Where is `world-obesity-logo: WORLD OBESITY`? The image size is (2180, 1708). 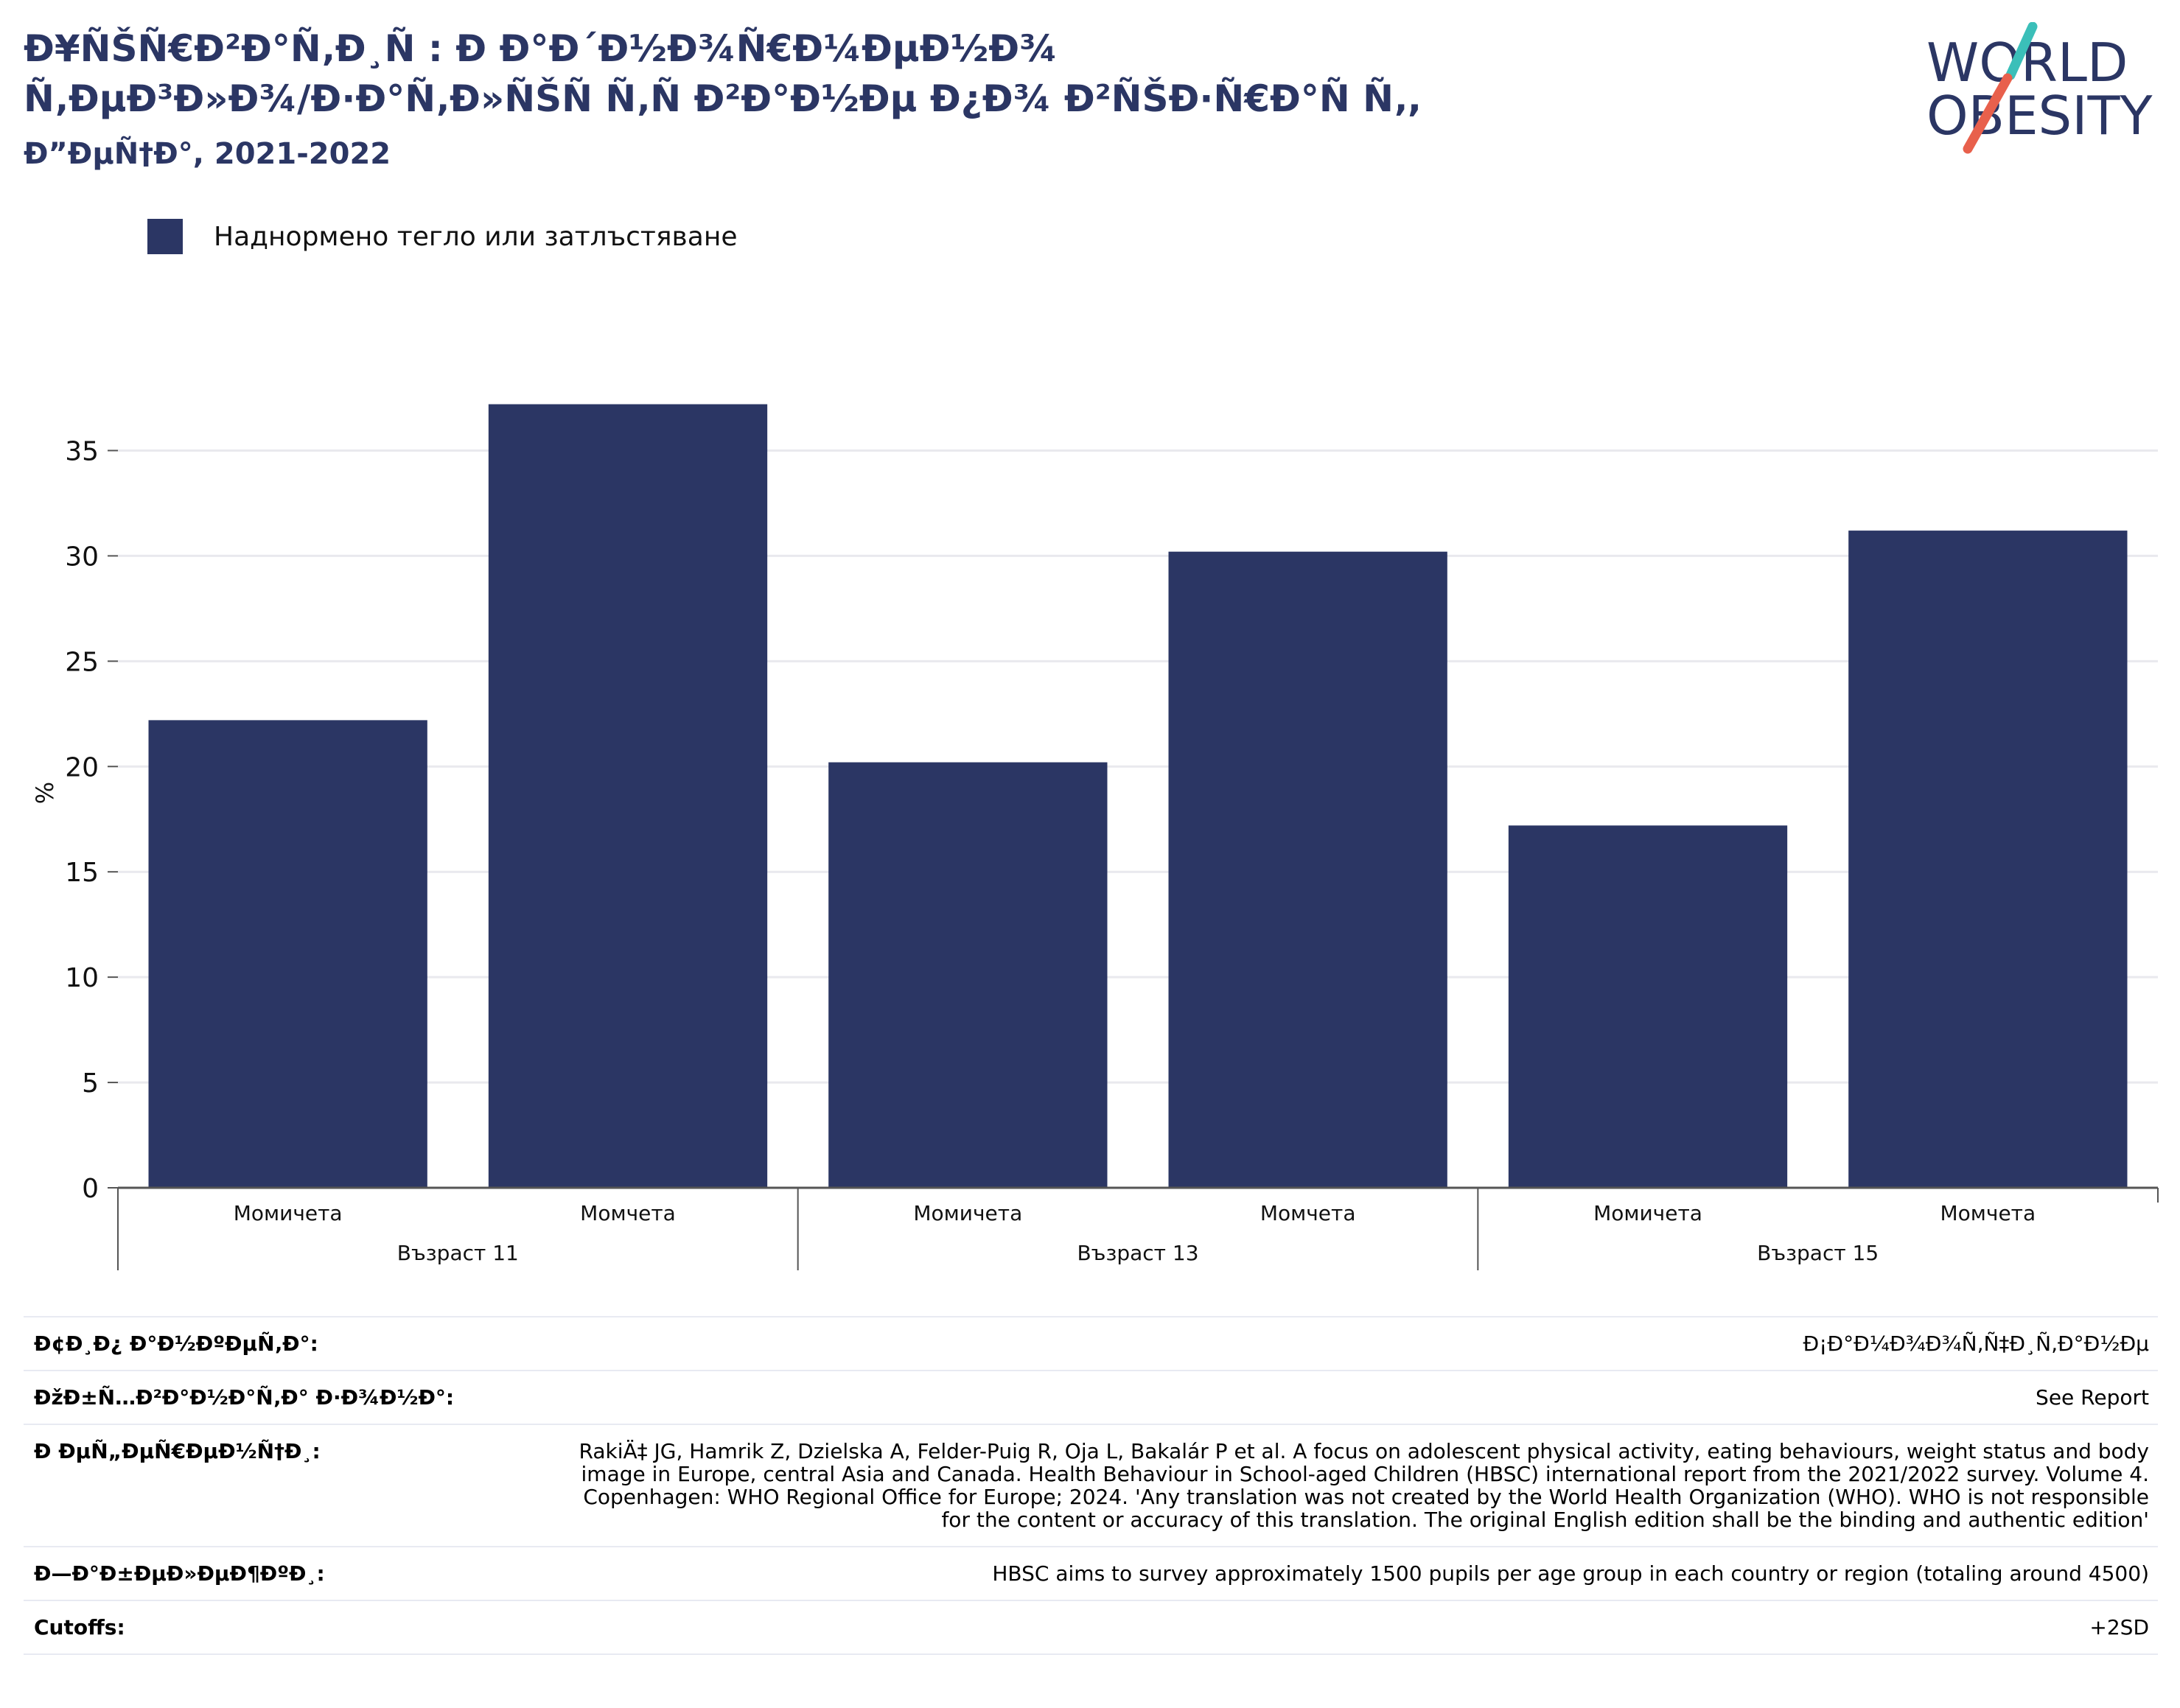 world-obesity-logo: WORLD OBESITY is located at coordinates (2039, 88).